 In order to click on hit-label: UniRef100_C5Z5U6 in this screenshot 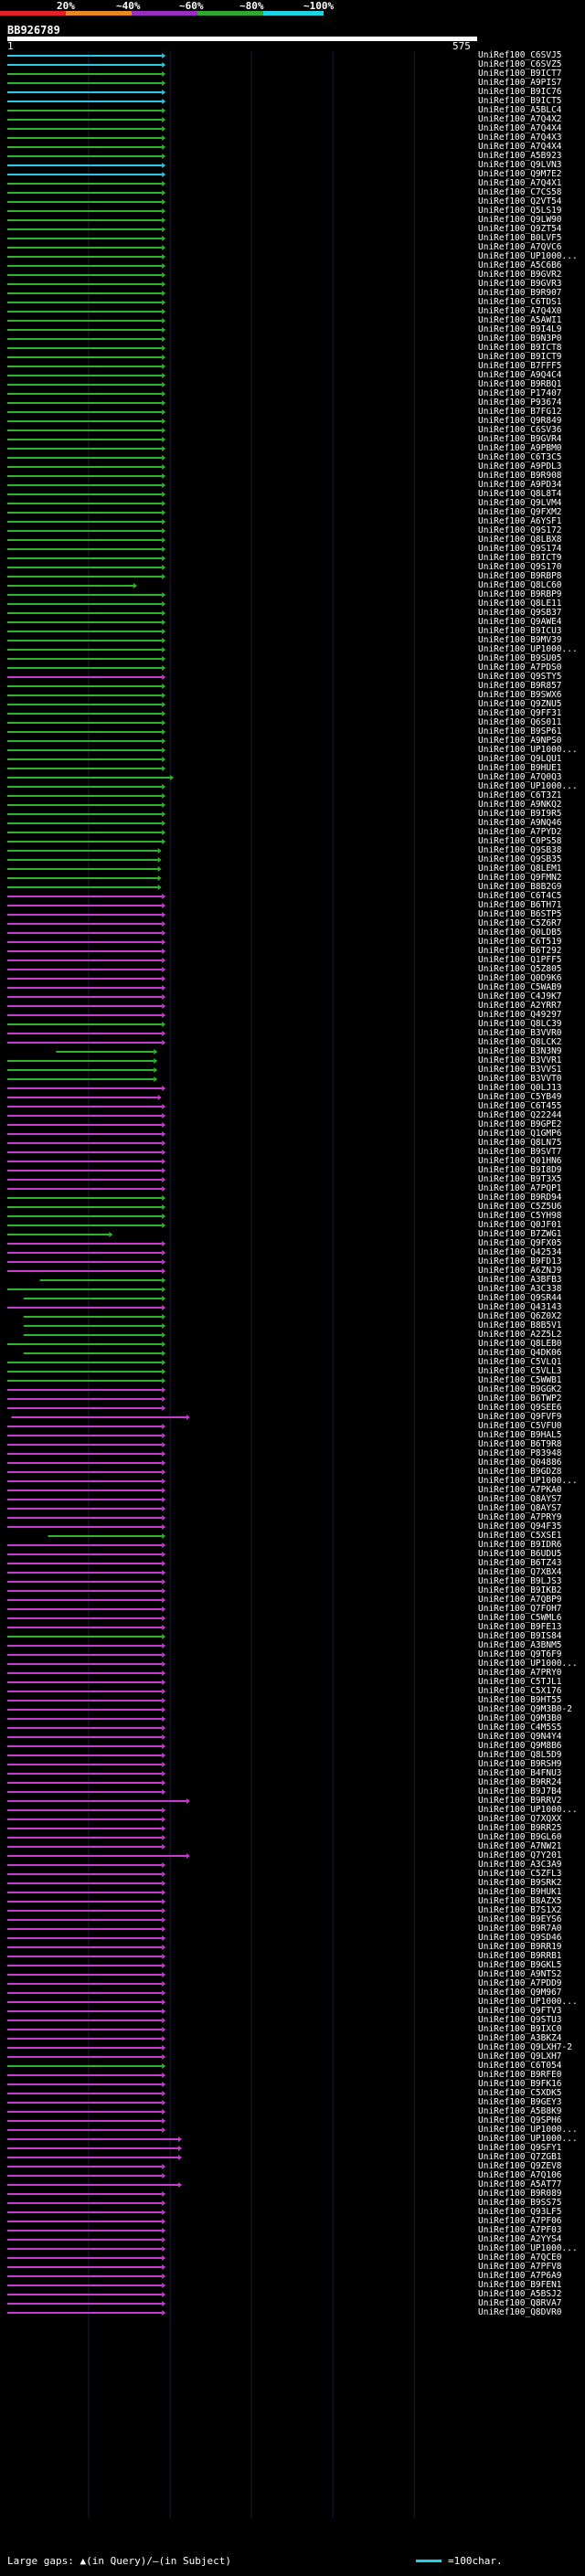, I will do `click(520, 1207)`.